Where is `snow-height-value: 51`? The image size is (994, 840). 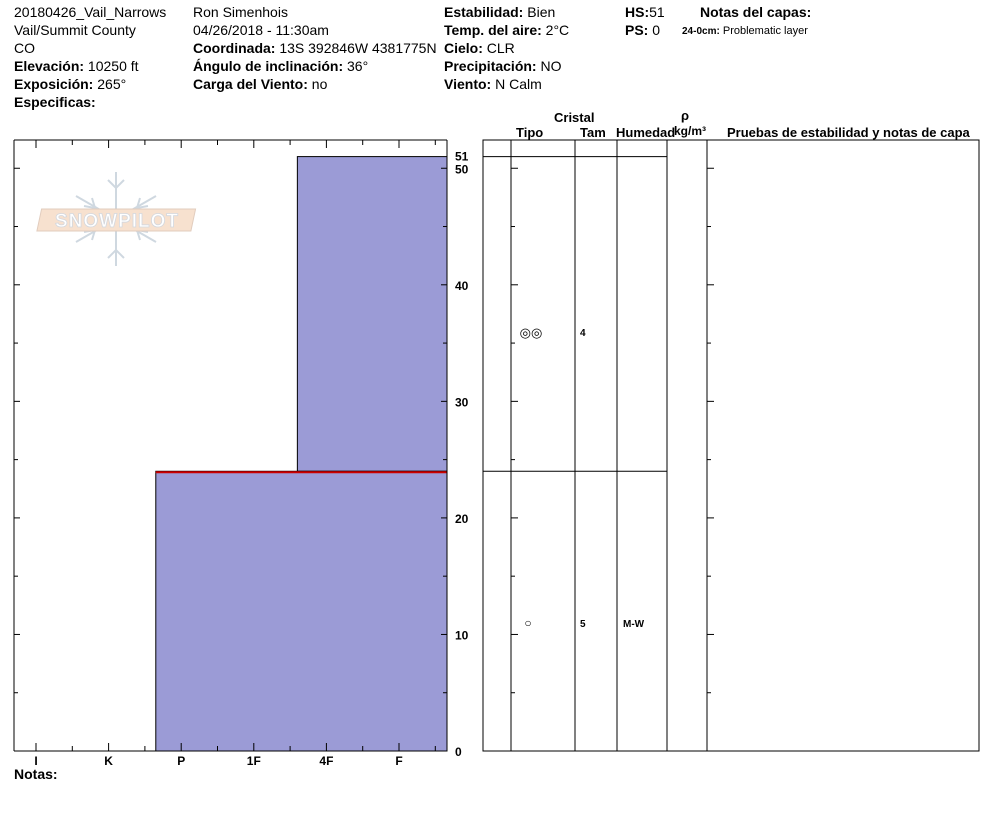
snow-height-value: 51 is located at coordinates (657, 12).